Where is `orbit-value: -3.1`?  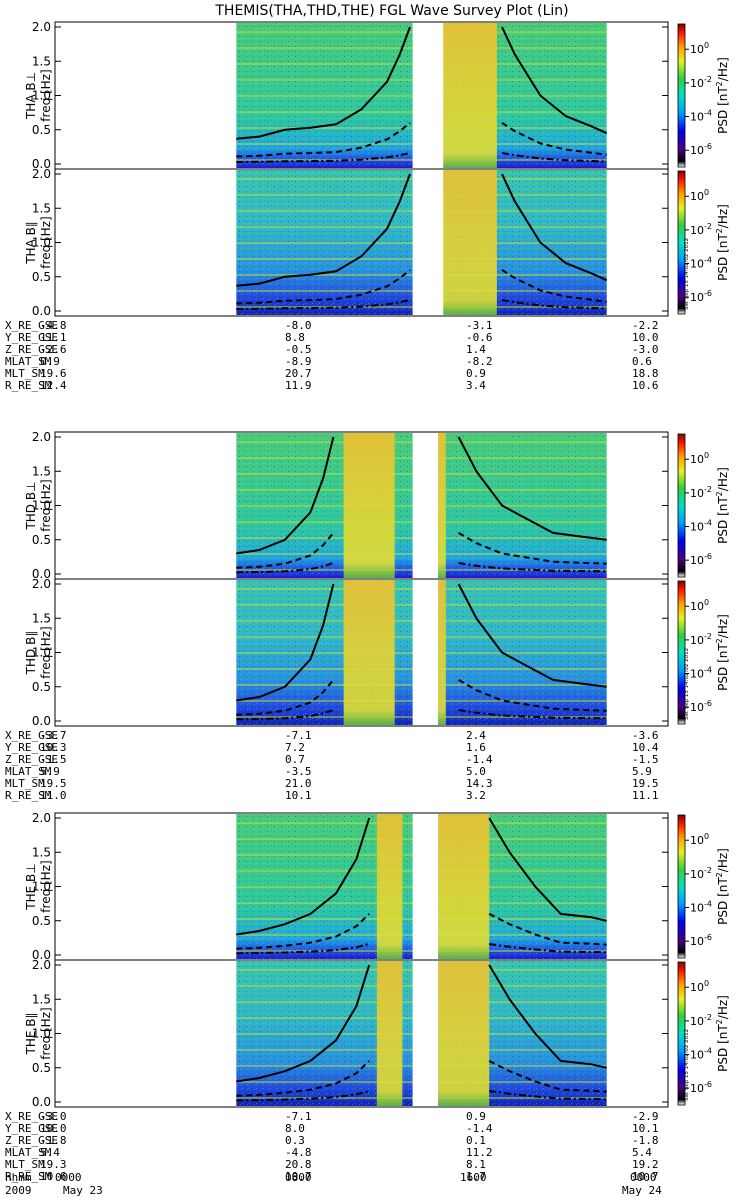
orbit-value: -3.1 is located at coordinates (479, 325).